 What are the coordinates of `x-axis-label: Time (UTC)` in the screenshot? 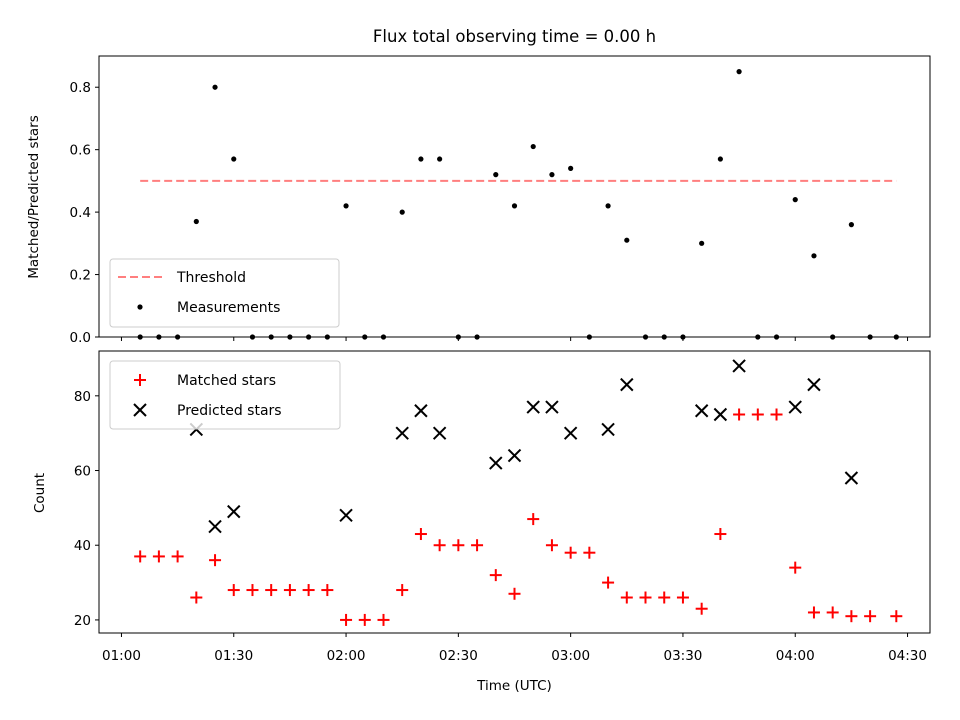 It's located at (514, 686).